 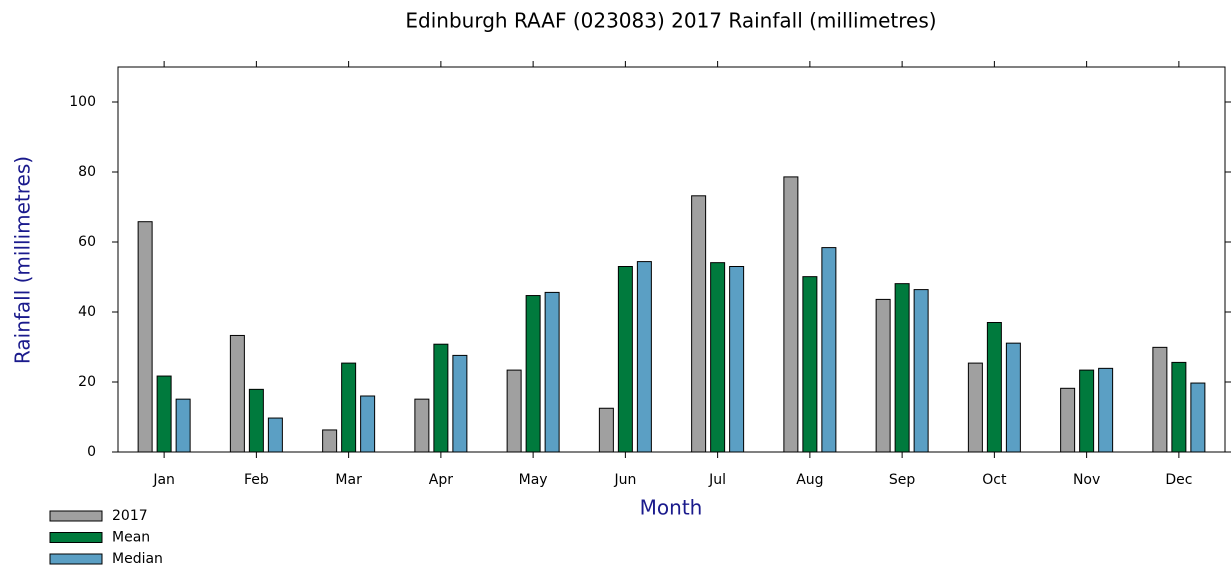 I want to click on x-tick-label: Jul, so click(x=717, y=480).